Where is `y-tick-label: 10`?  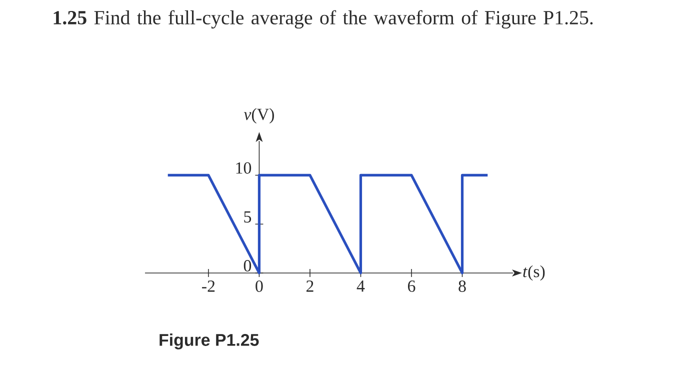
y-tick-label: 10 is located at coordinates (244, 168).